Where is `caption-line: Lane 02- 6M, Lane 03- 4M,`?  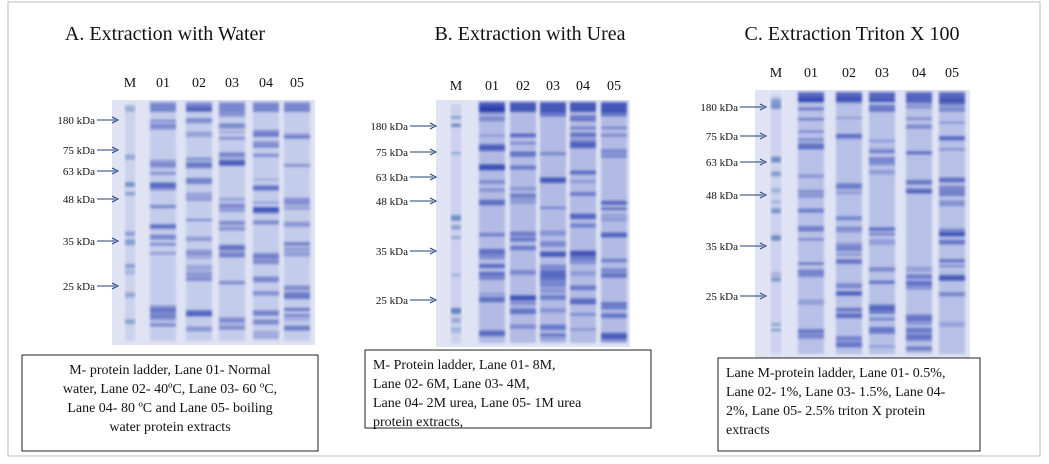 caption-line: Lane 02- 6M, Lane 03- 4M, is located at coordinates (451, 384).